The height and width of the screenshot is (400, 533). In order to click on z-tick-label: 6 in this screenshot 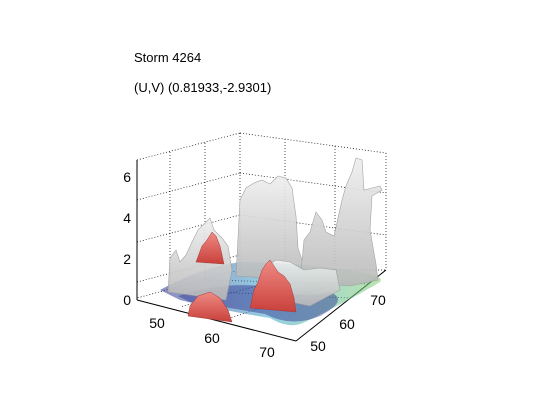, I will do `click(127, 177)`.